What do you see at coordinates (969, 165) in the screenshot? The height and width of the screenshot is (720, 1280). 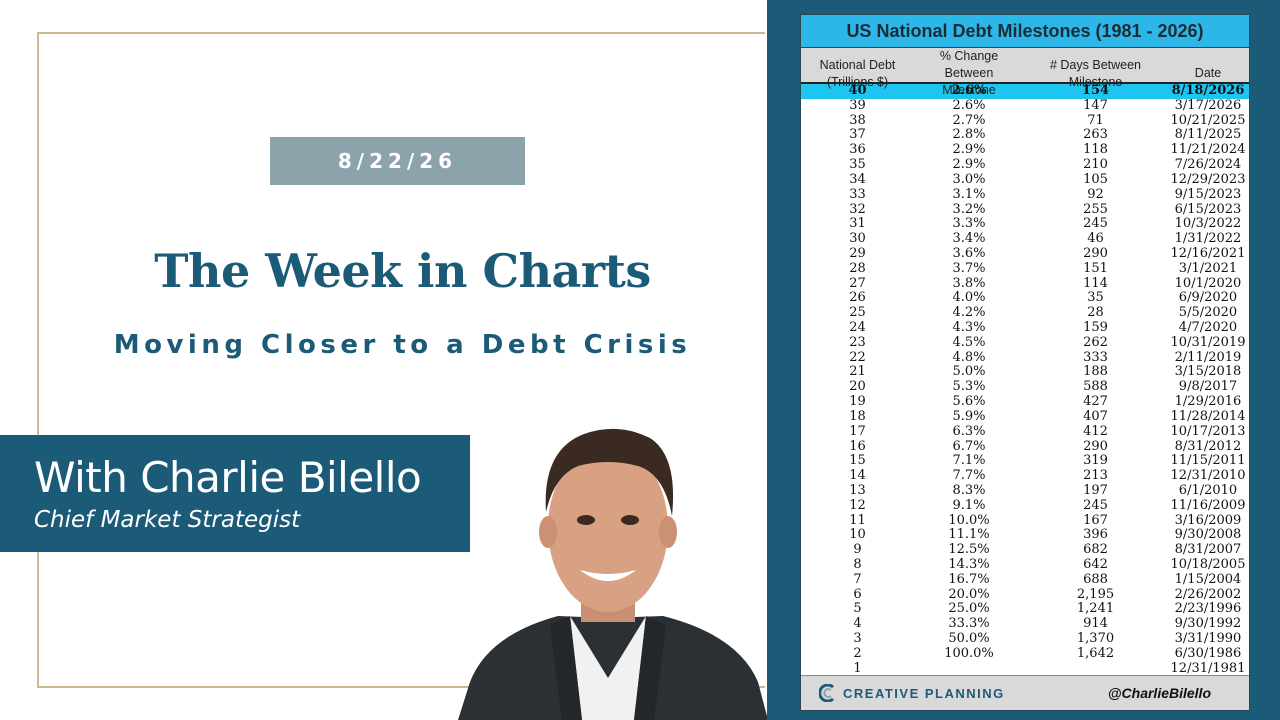 I see `cell-pct-change: 2.9%` at bounding box center [969, 165].